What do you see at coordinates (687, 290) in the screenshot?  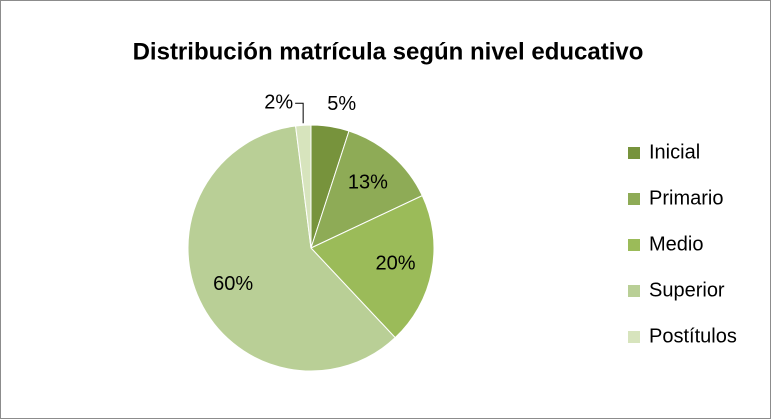 I see `legend-label: Superior` at bounding box center [687, 290].